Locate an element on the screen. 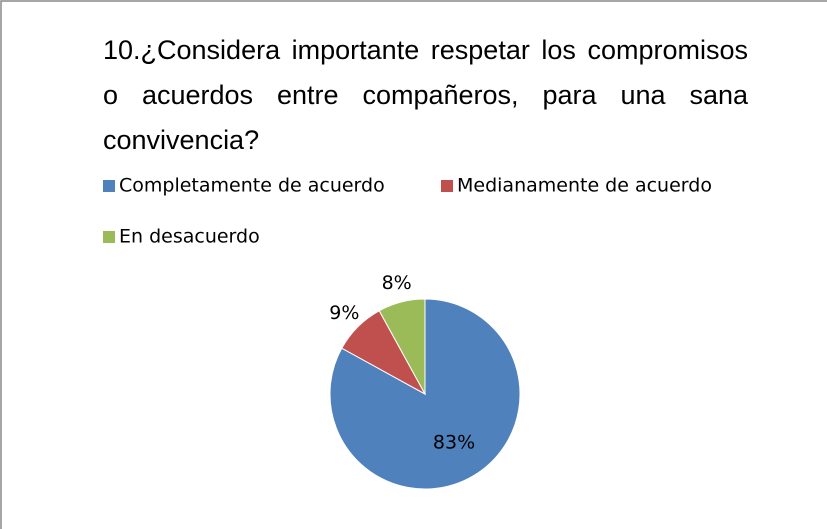  legend-label: Medianamente de acuerdo is located at coordinates (584, 186).